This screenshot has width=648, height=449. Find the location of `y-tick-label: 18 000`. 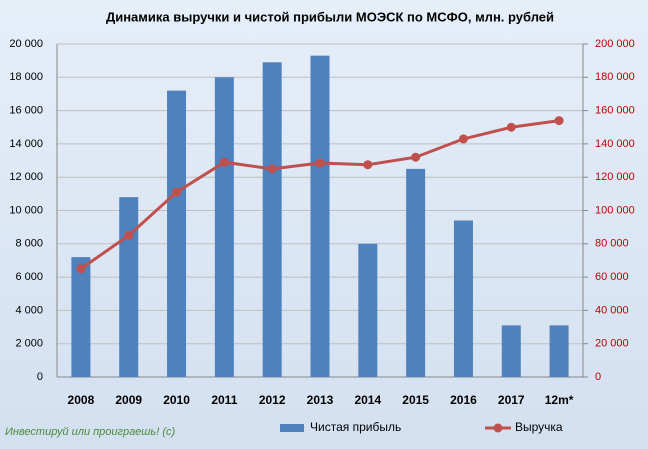

y-tick-label: 18 000 is located at coordinates (26, 77).